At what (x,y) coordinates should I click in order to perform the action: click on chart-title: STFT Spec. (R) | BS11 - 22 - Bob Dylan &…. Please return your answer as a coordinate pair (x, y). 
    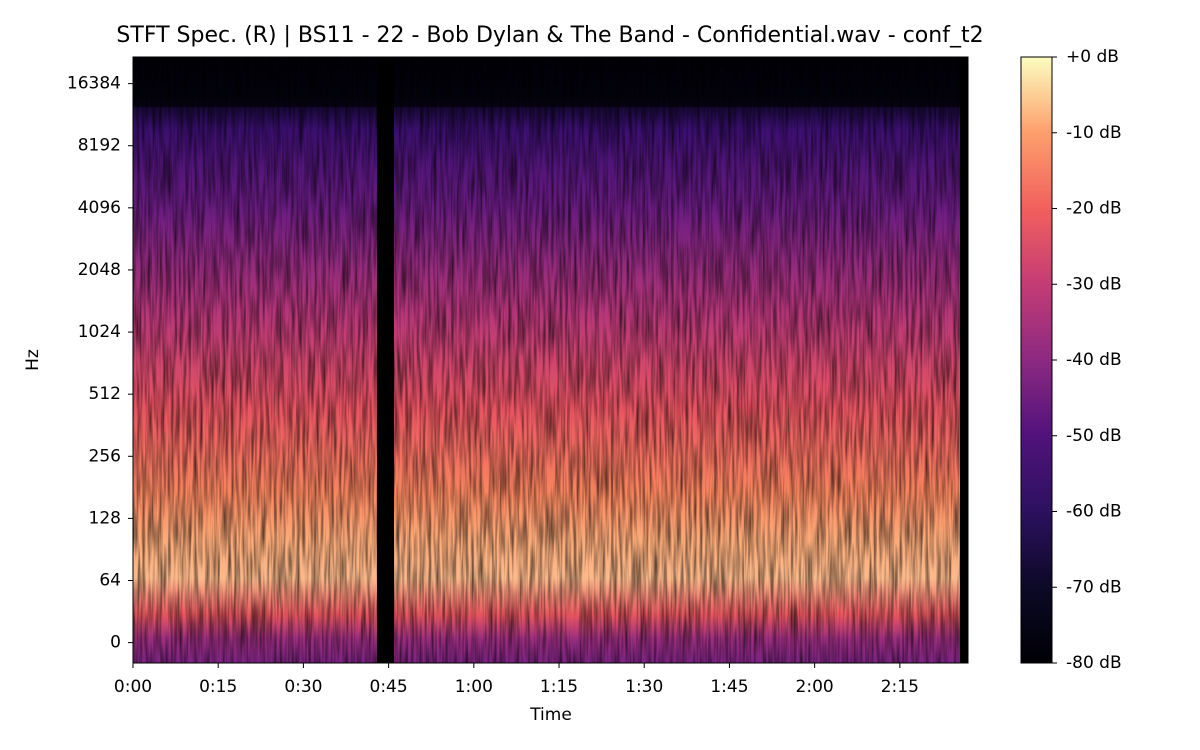
    Looking at the image, I should click on (549, 35).